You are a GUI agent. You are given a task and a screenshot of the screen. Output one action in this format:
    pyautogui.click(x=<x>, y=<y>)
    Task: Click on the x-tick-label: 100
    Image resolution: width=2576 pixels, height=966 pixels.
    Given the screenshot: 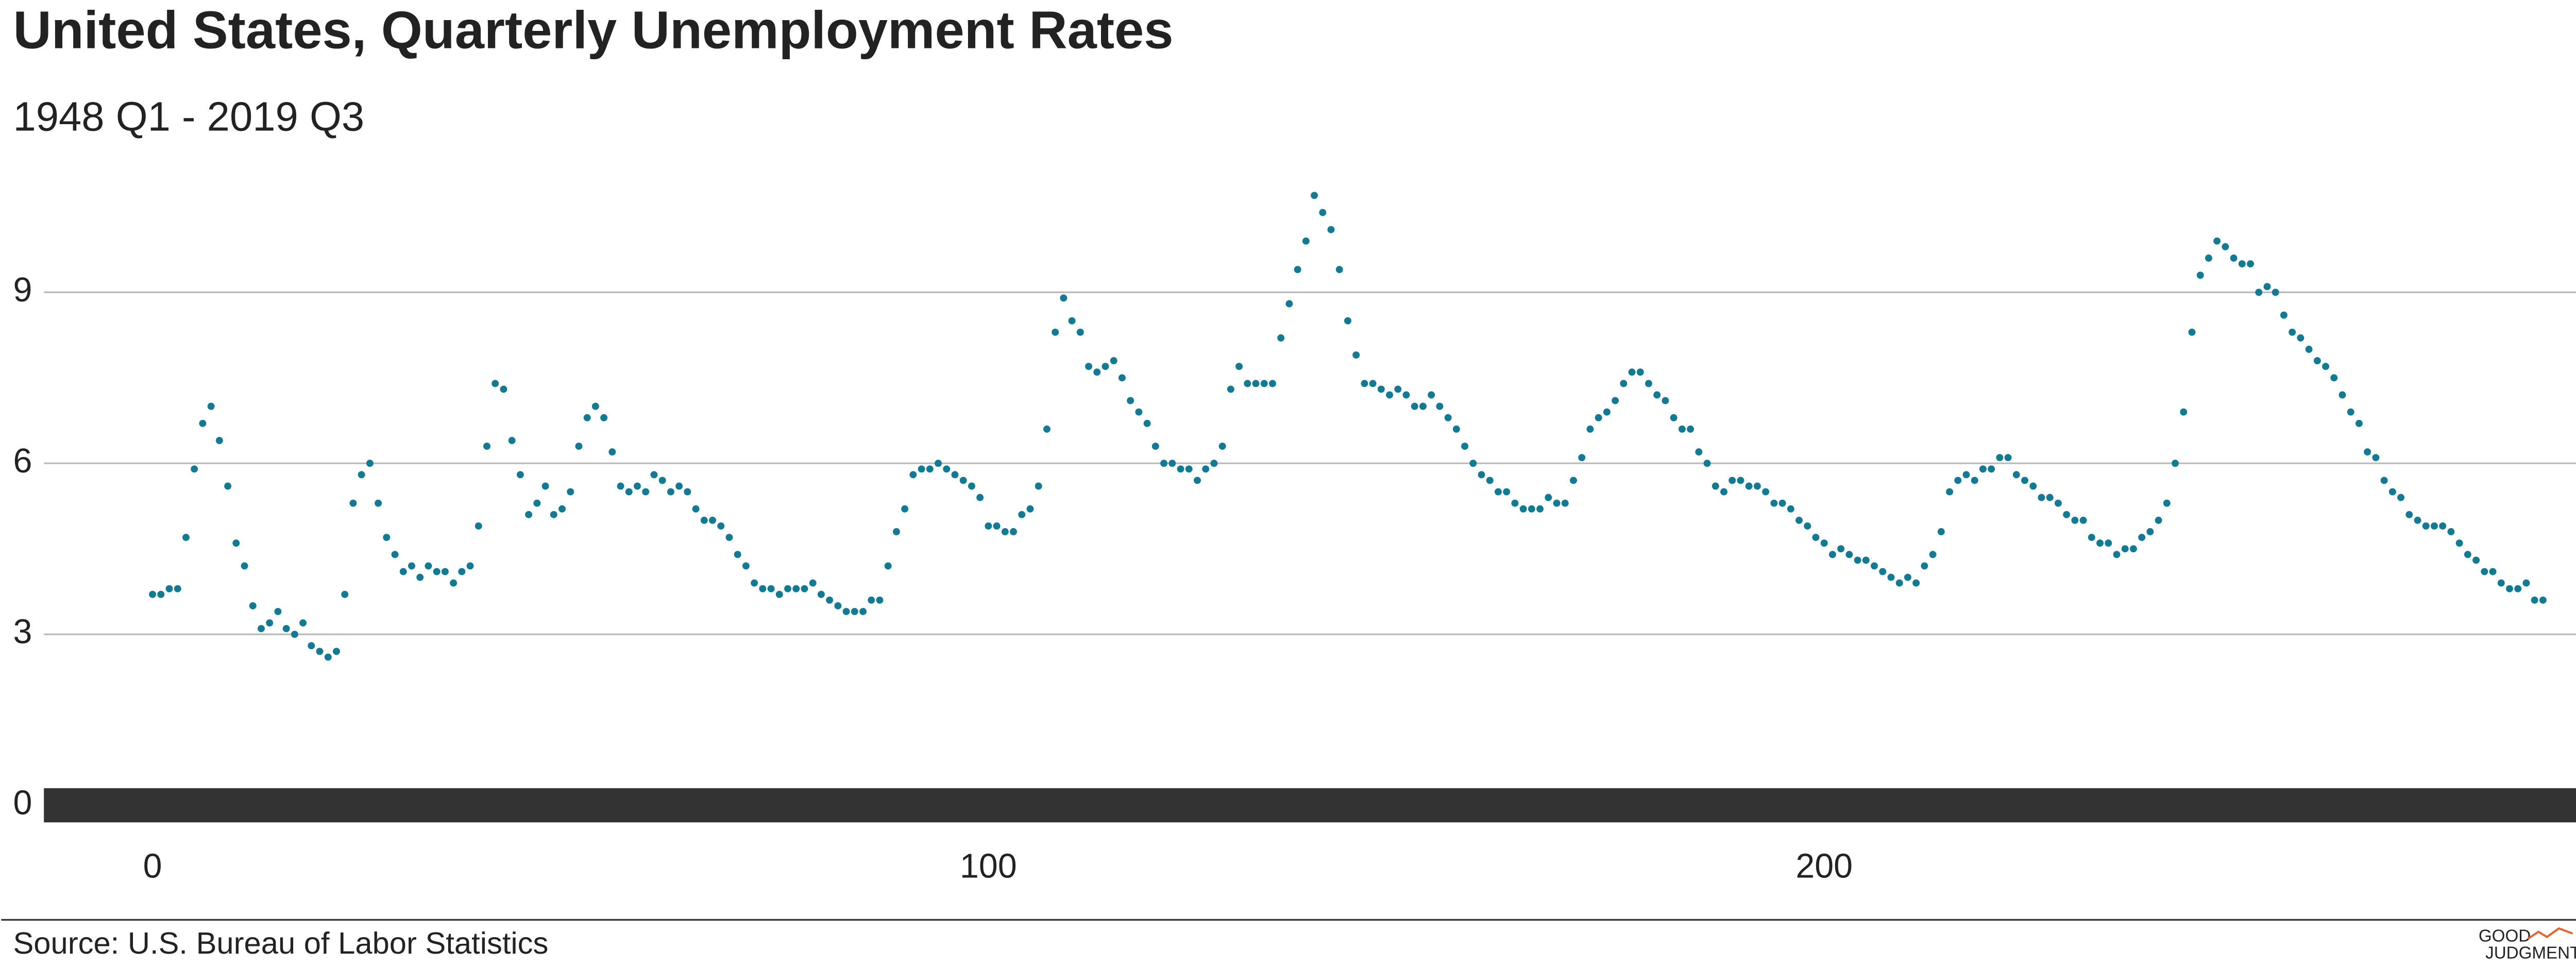 What is the action you would take?
    pyautogui.click(x=988, y=866)
    